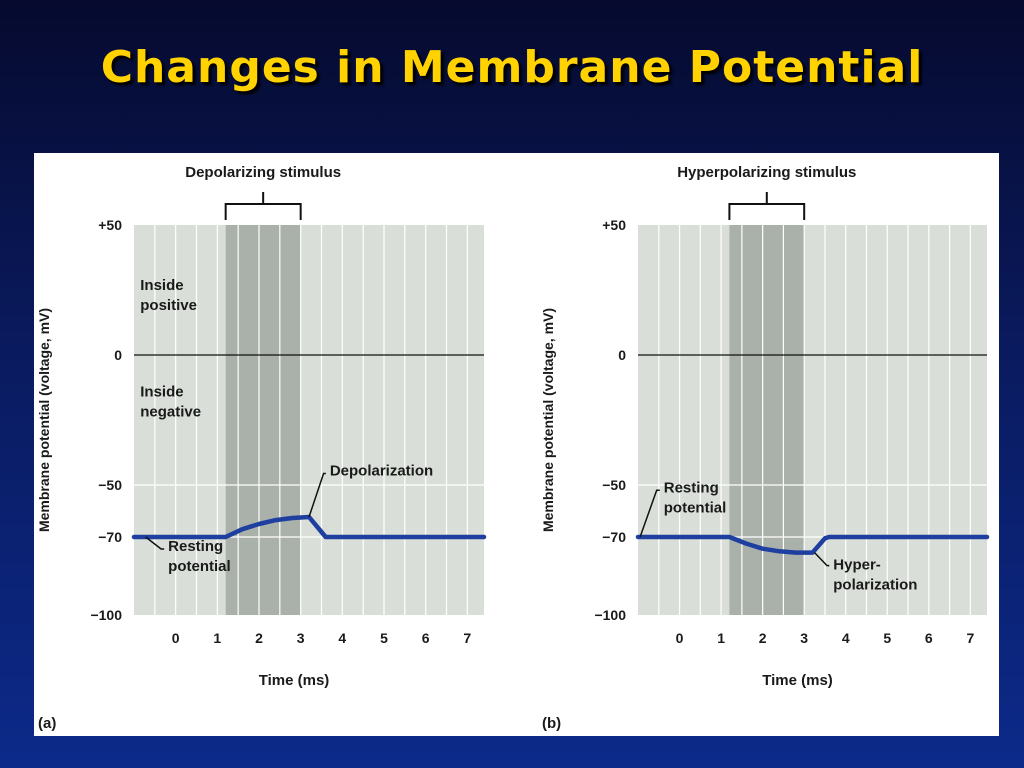 This screenshot has width=1024, height=768. Describe the element at coordinates (857, 564) in the screenshot. I see `annotation-label: Hyper-` at that location.